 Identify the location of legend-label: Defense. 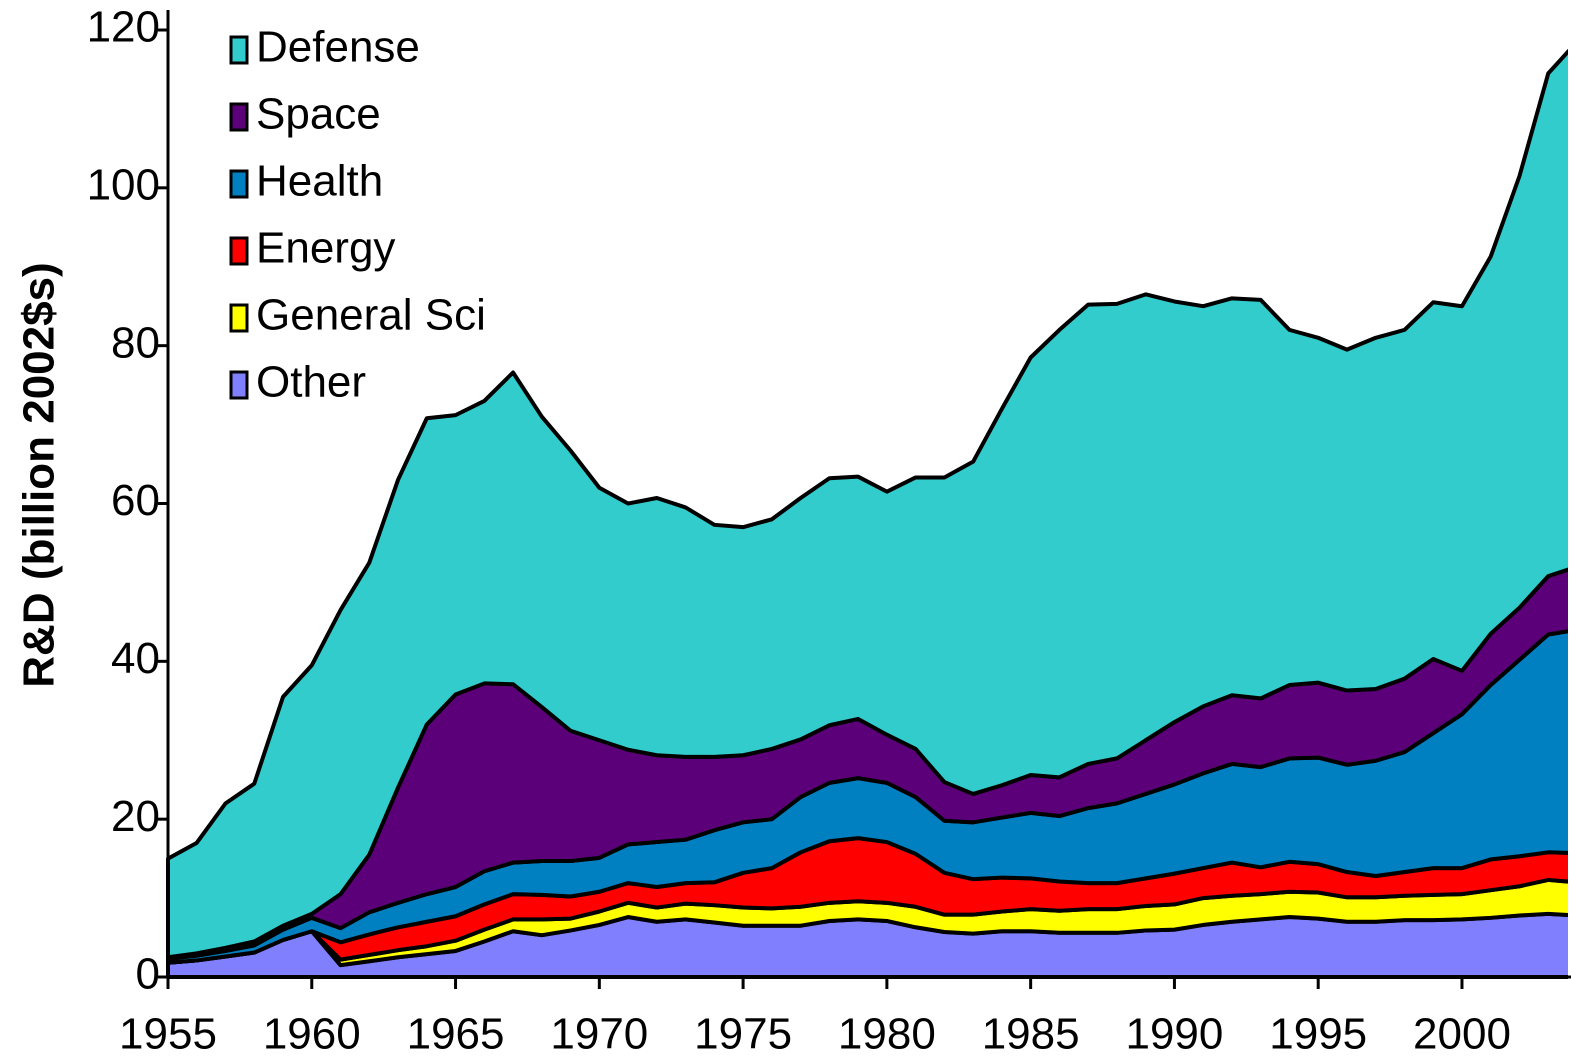
(338, 47).